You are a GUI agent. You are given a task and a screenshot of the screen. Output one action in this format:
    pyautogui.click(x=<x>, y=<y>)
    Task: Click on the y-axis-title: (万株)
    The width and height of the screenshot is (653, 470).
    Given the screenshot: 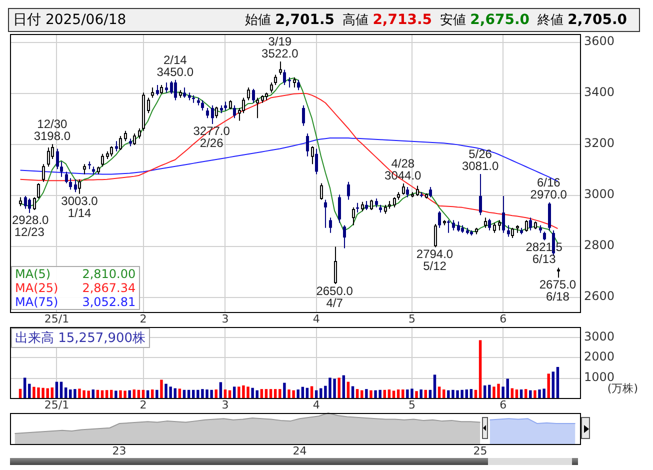 What is the action you would take?
    pyautogui.click(x=622, y=389)
    